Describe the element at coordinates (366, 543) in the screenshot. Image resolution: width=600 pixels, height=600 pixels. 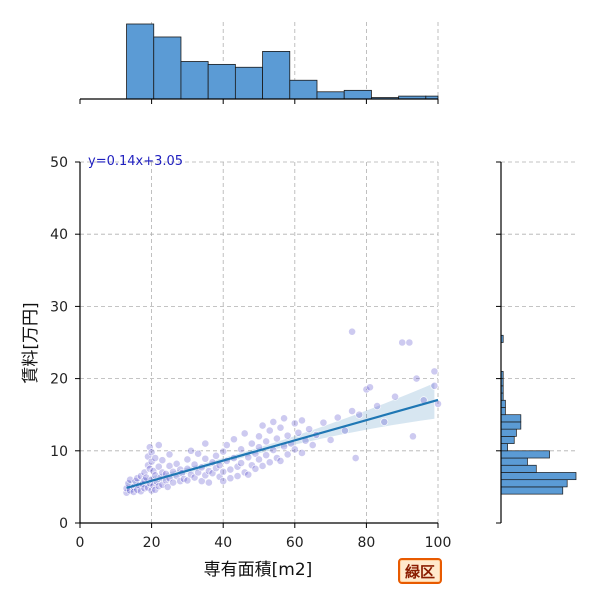
I see `x-tick-label: 80` at that location.